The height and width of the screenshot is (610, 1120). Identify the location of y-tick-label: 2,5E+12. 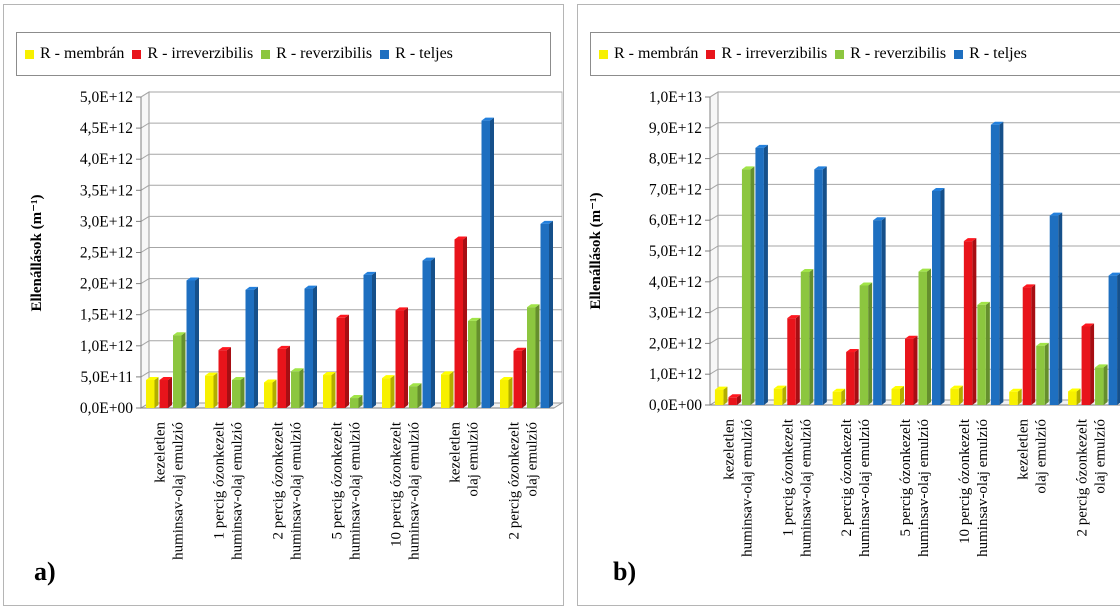
(106, 253).